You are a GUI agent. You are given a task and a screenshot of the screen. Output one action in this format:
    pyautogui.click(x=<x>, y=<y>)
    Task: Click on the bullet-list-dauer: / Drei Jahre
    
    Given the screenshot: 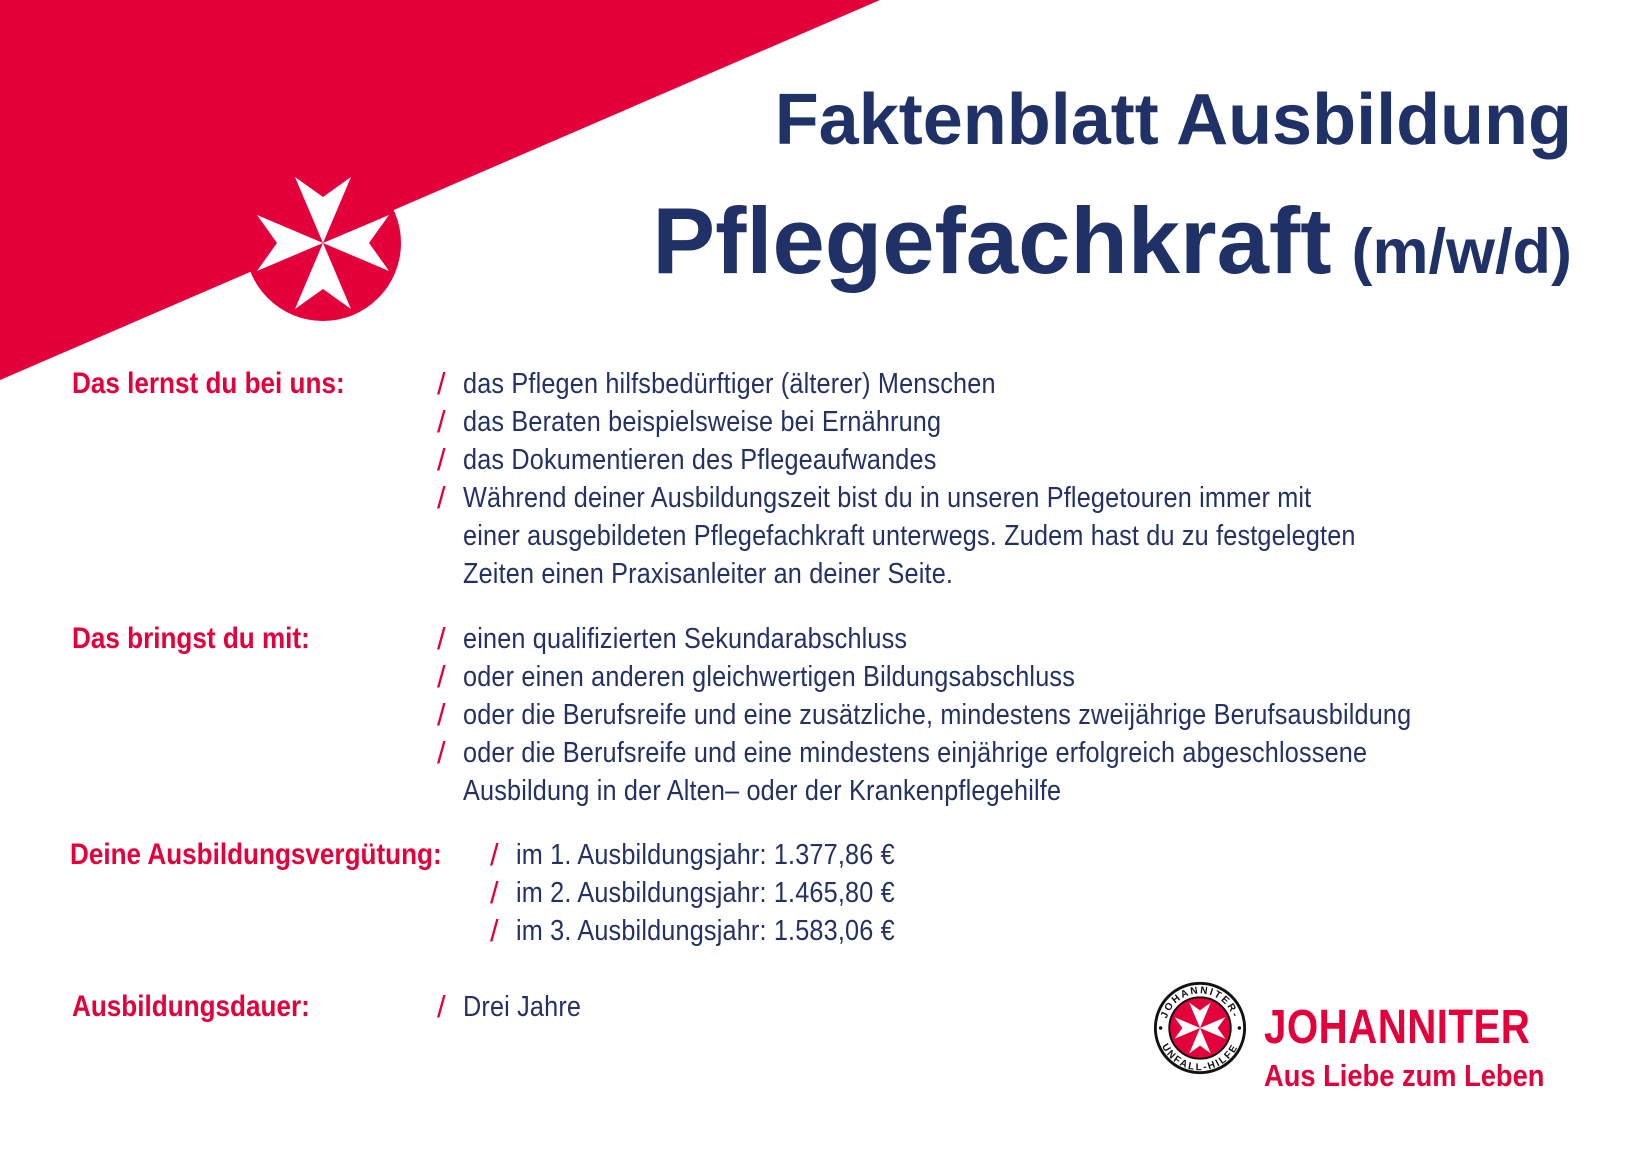 What is the action you would take?
    pyautogui.click(x=518, y=1007)
    